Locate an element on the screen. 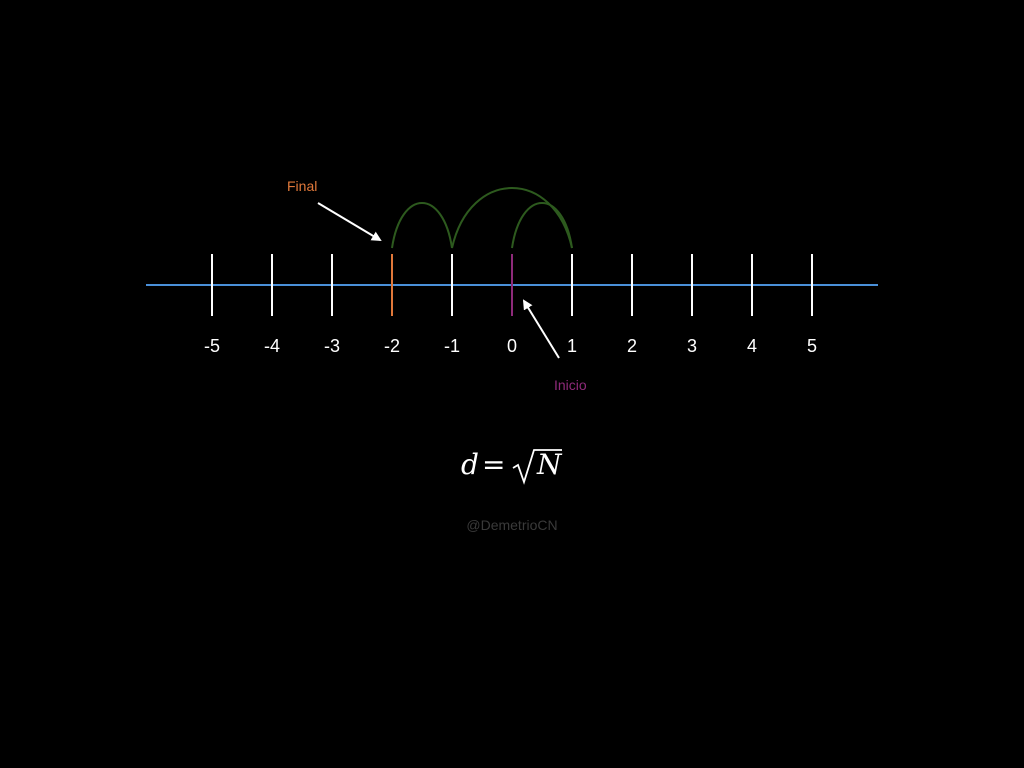 Image resolution: width=1024 pixels, height=768 pixels. tick-label: 3 is located at coordinates (692, 346).